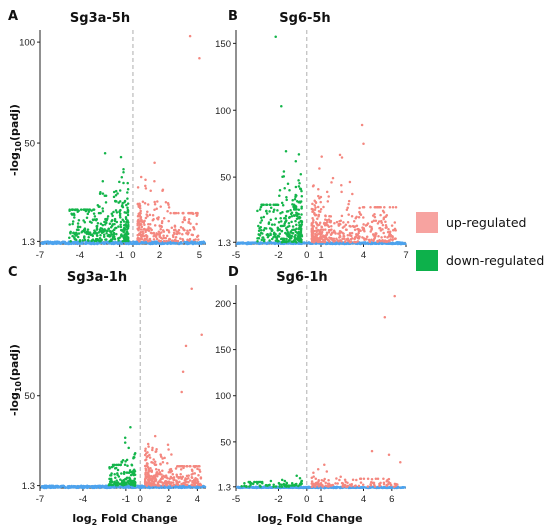  What do you see at coordinates (320, 499) in the screenshot?
I see `x-tick-label: 1` at bounding box center [320, 499].